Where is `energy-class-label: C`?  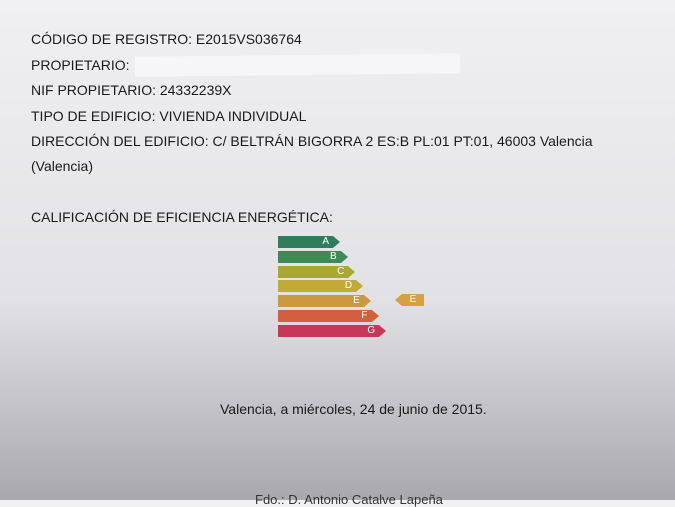 energy-class-label: C is located at coordinates (341, 271).